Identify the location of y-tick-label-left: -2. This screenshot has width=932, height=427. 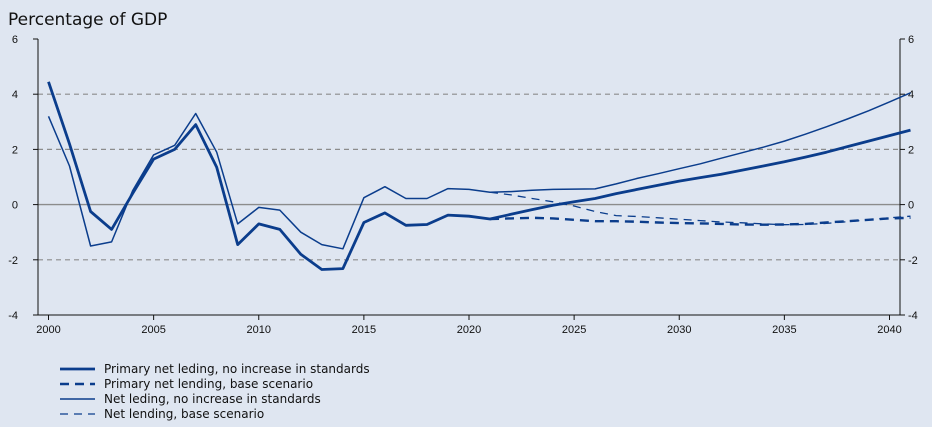
(13, 261).